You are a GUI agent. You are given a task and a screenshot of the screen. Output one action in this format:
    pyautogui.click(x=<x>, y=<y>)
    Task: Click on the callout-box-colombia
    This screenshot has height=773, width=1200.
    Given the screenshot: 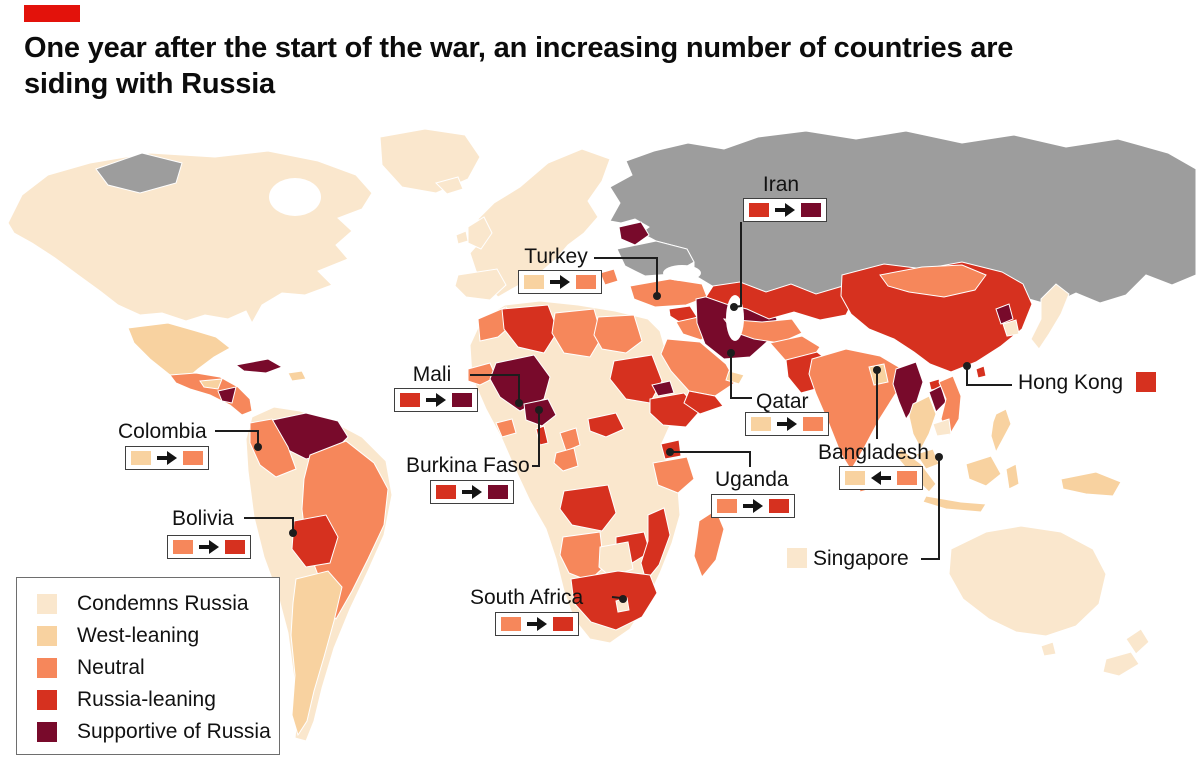 What is the action you would take?
    pyautogui.click(x=167, y=458)
    